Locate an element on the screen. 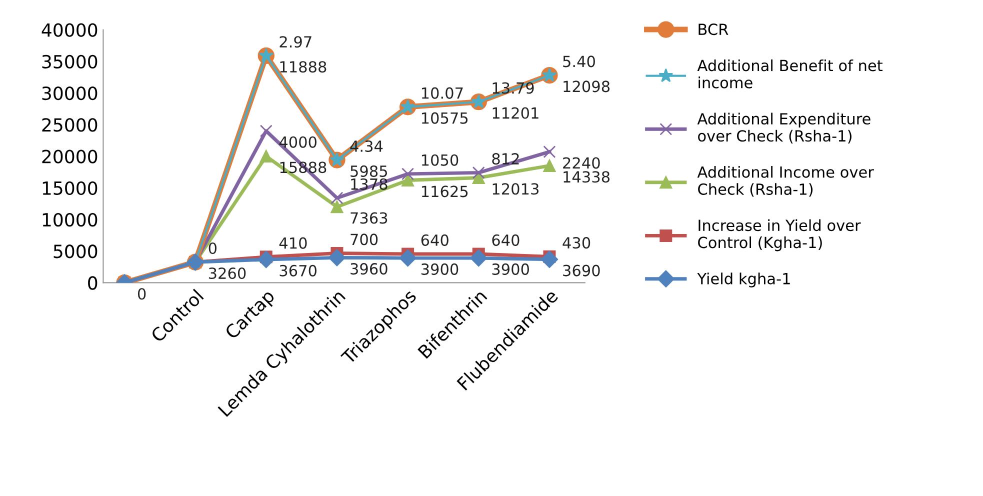 The width and height of the screenshot is (983, 496). legend-label: Increase in Yield over Control (Kgha-1) is located at coordinates (779, 235).